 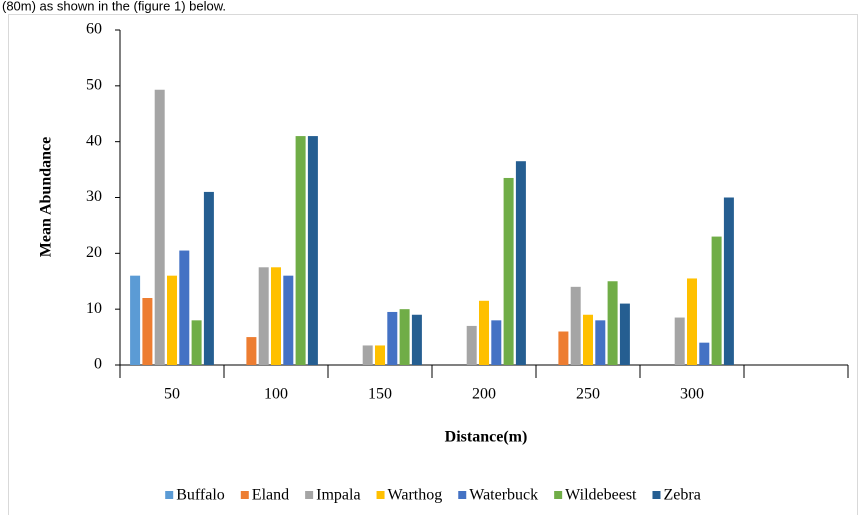 I want to click on x-tick-label: 150, so click(x=380, y=394).